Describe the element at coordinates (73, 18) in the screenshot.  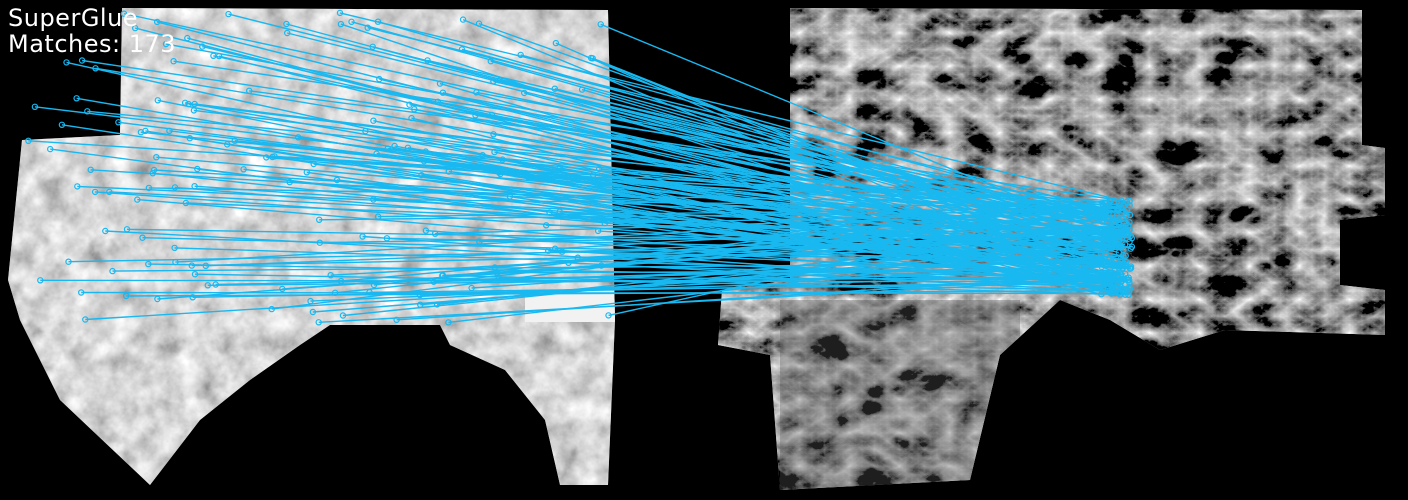
I see `method-label: SuperGlue` at that location.